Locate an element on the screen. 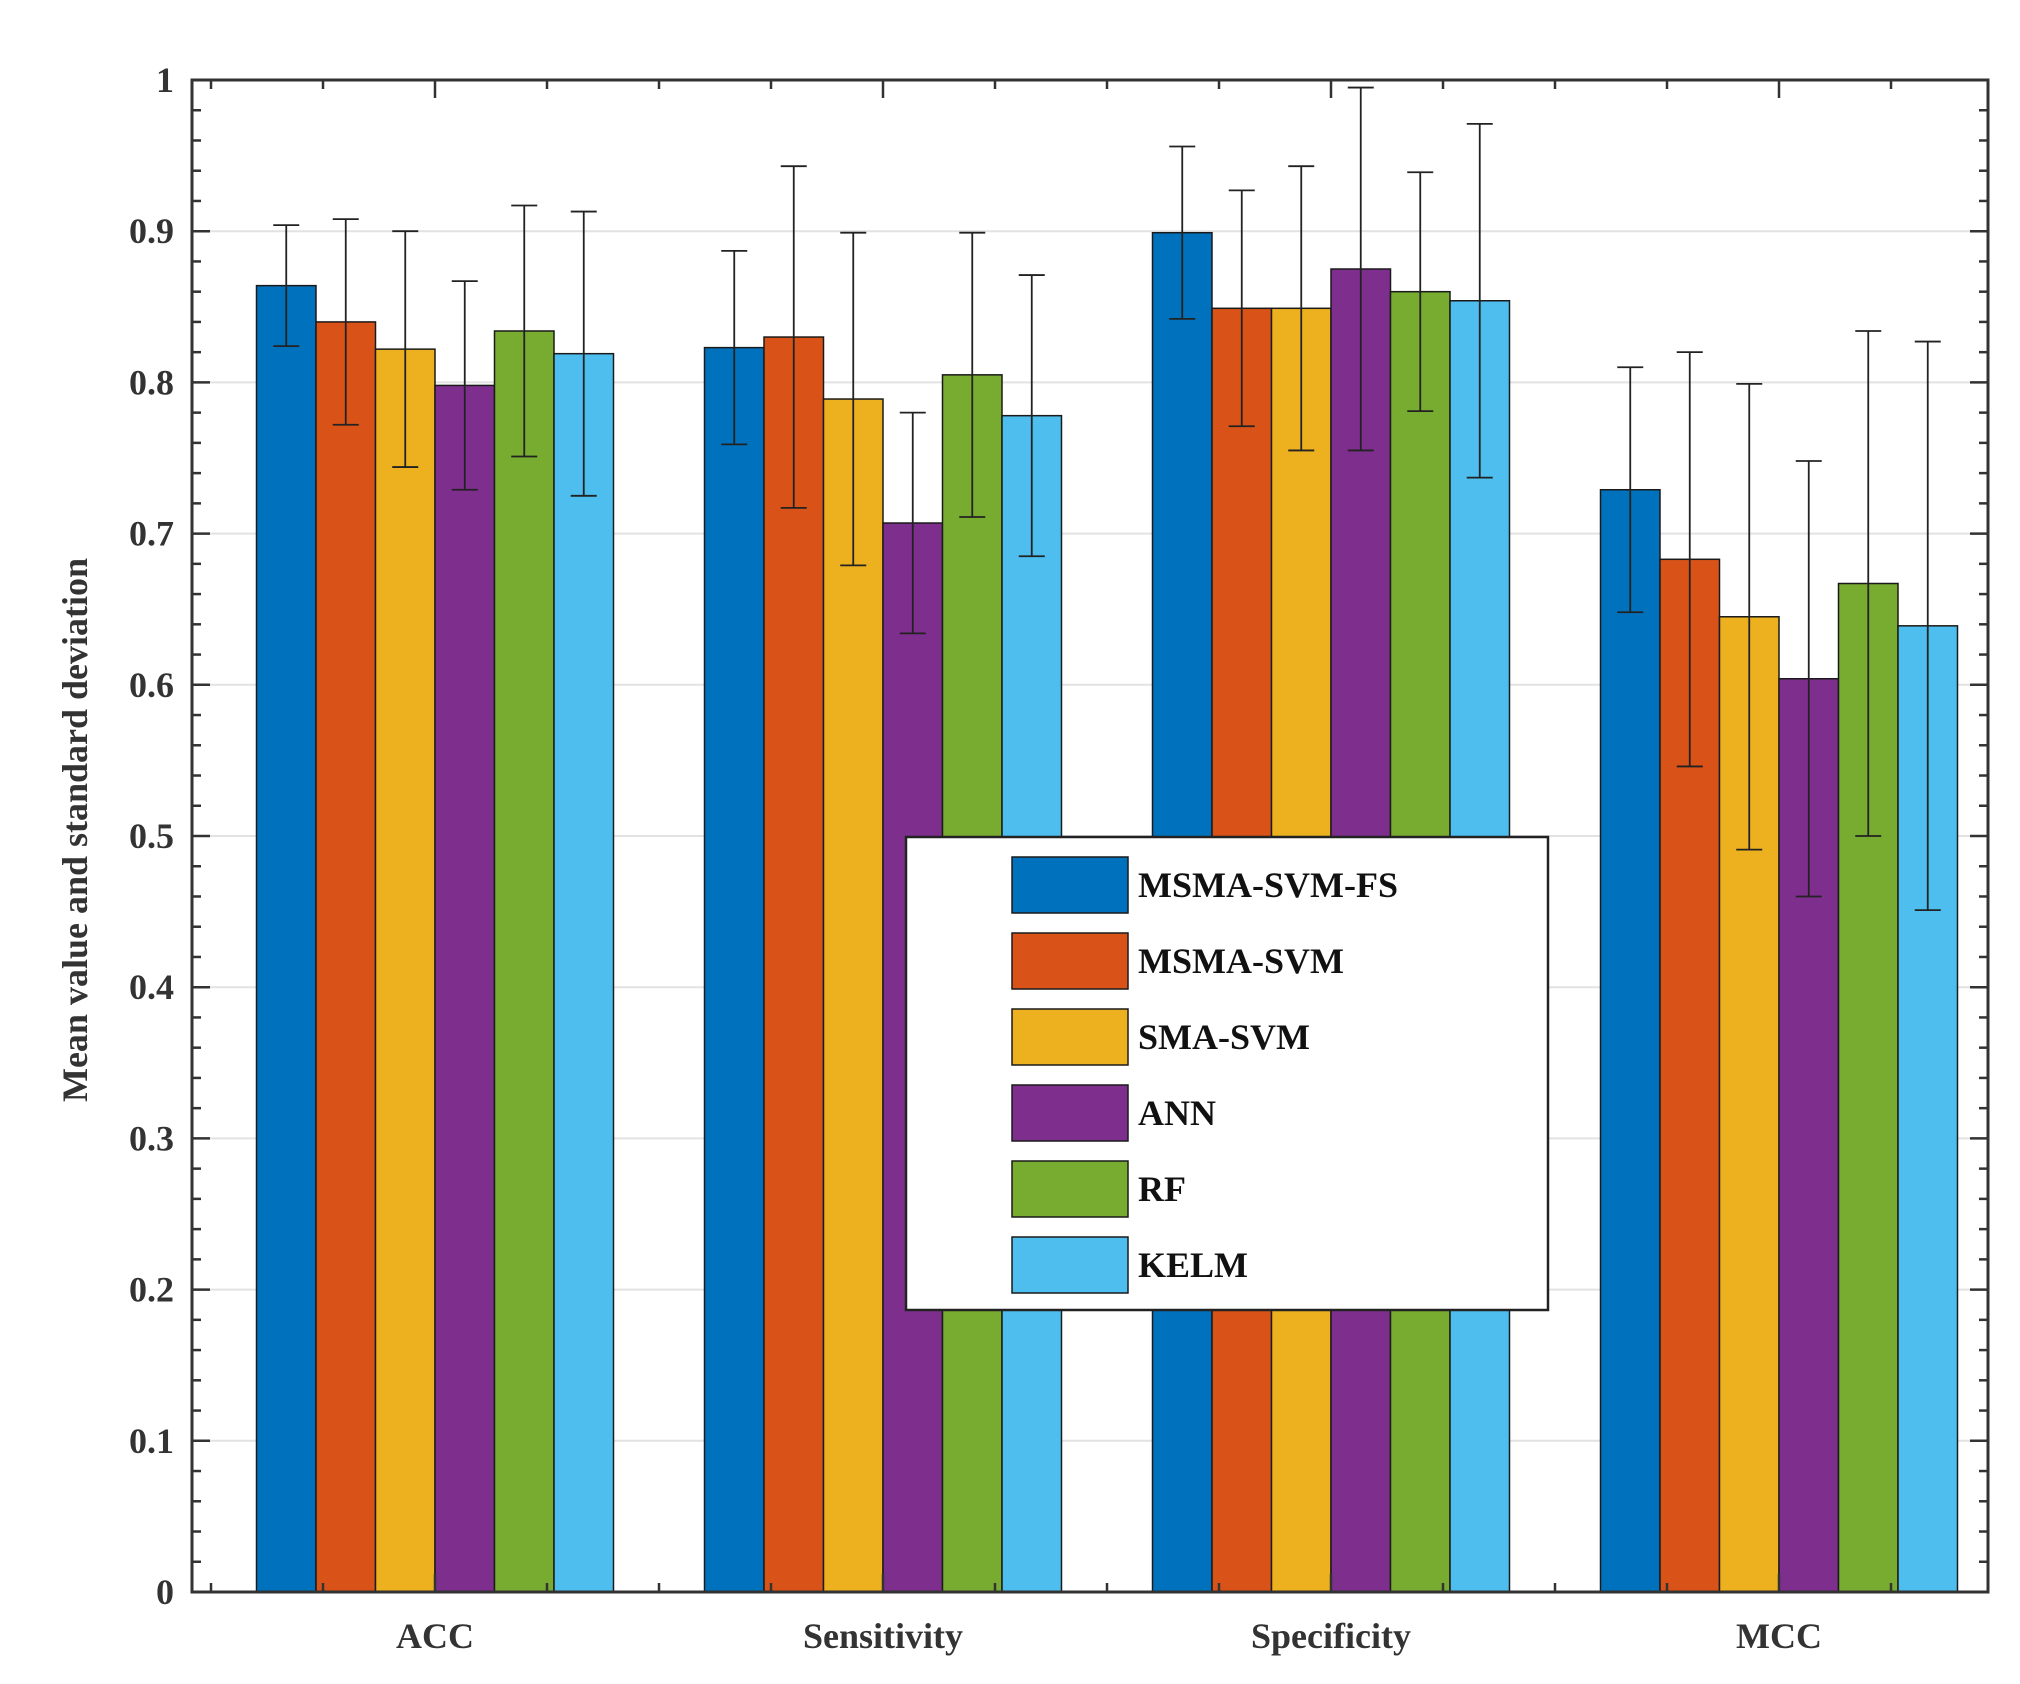 The image size is (2020, 1684). legend-label: MSMA-SVM is located at coordinates (1241, 961).